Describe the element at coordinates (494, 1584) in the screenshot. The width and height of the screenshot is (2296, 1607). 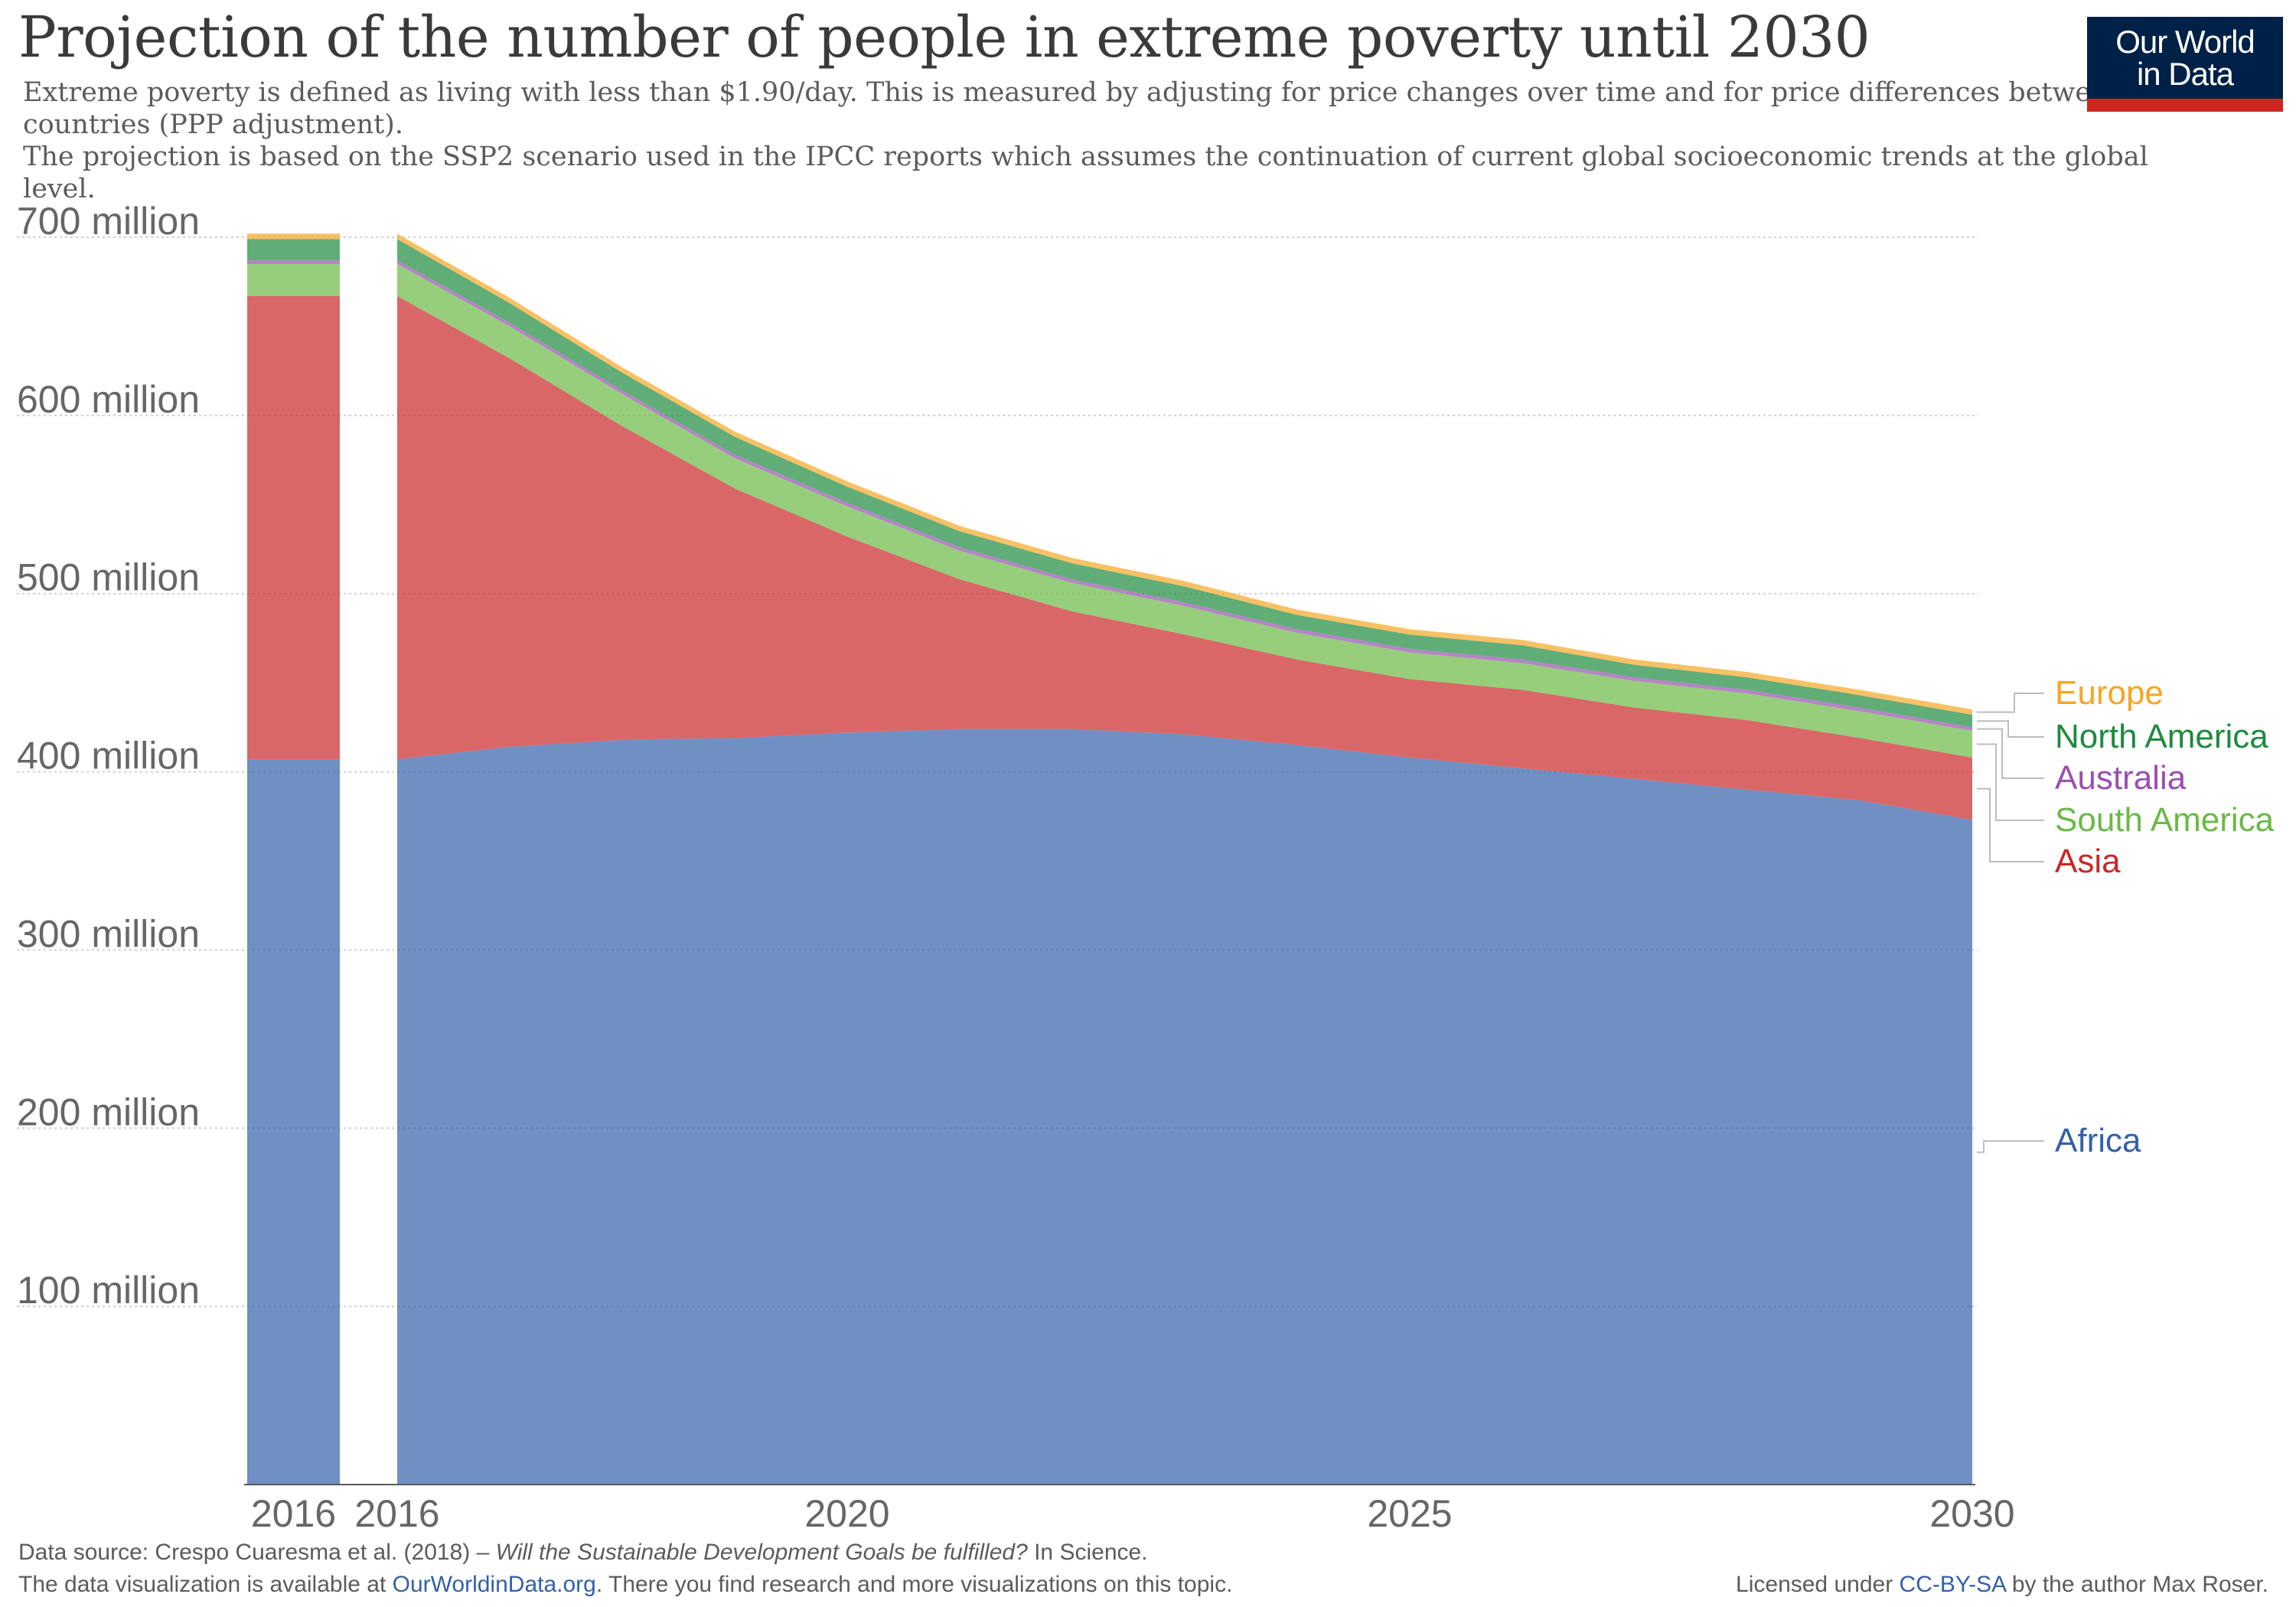
I see `owid-link: OurWorldinData.org` at that location.